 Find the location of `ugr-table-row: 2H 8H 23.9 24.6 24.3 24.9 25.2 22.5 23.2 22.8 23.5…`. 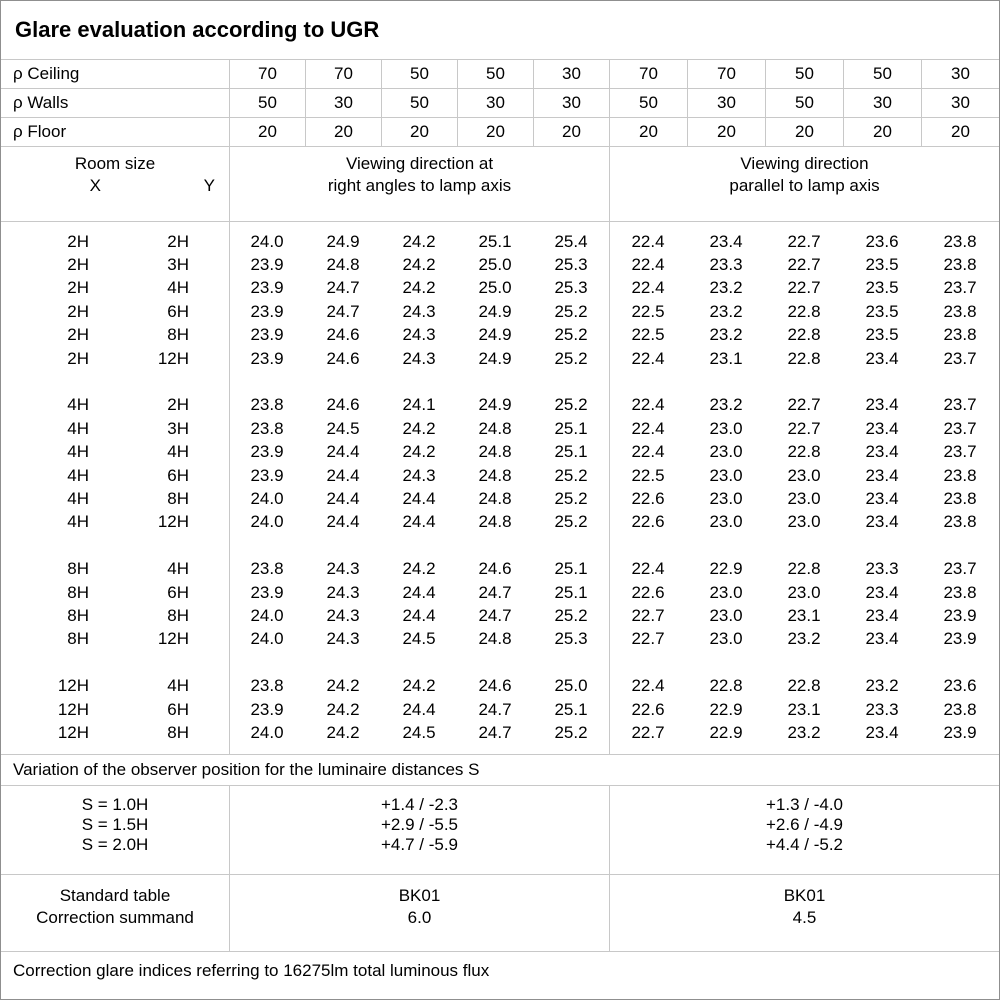

ugr-table-row: 2H 8H 23.9 24.6 24.3 24.9 25.2 22.5 23.2 22.8 23.5… is located at coordinates (500, 335).